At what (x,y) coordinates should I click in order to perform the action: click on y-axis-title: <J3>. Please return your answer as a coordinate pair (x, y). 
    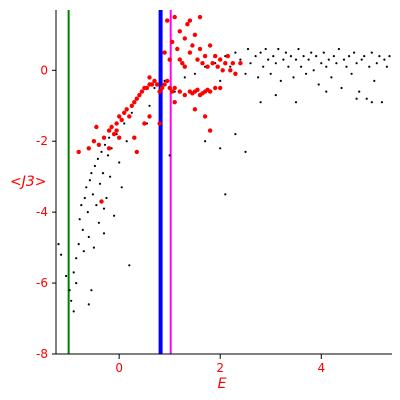
    Looking at the image, I should click on (28, 182).